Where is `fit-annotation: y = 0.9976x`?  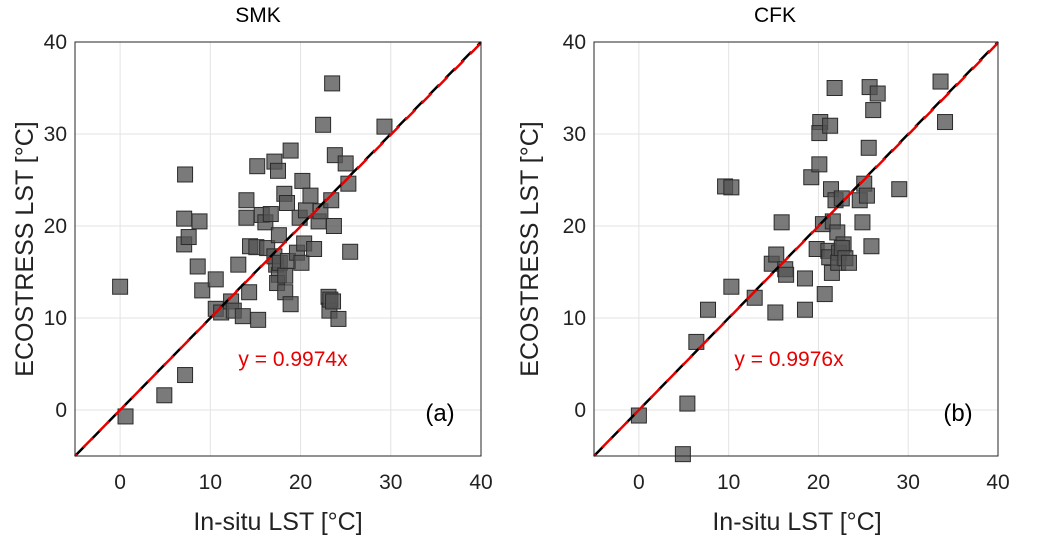
fit-annotation: y = 0.9976x is located at coordinates (789, 359).